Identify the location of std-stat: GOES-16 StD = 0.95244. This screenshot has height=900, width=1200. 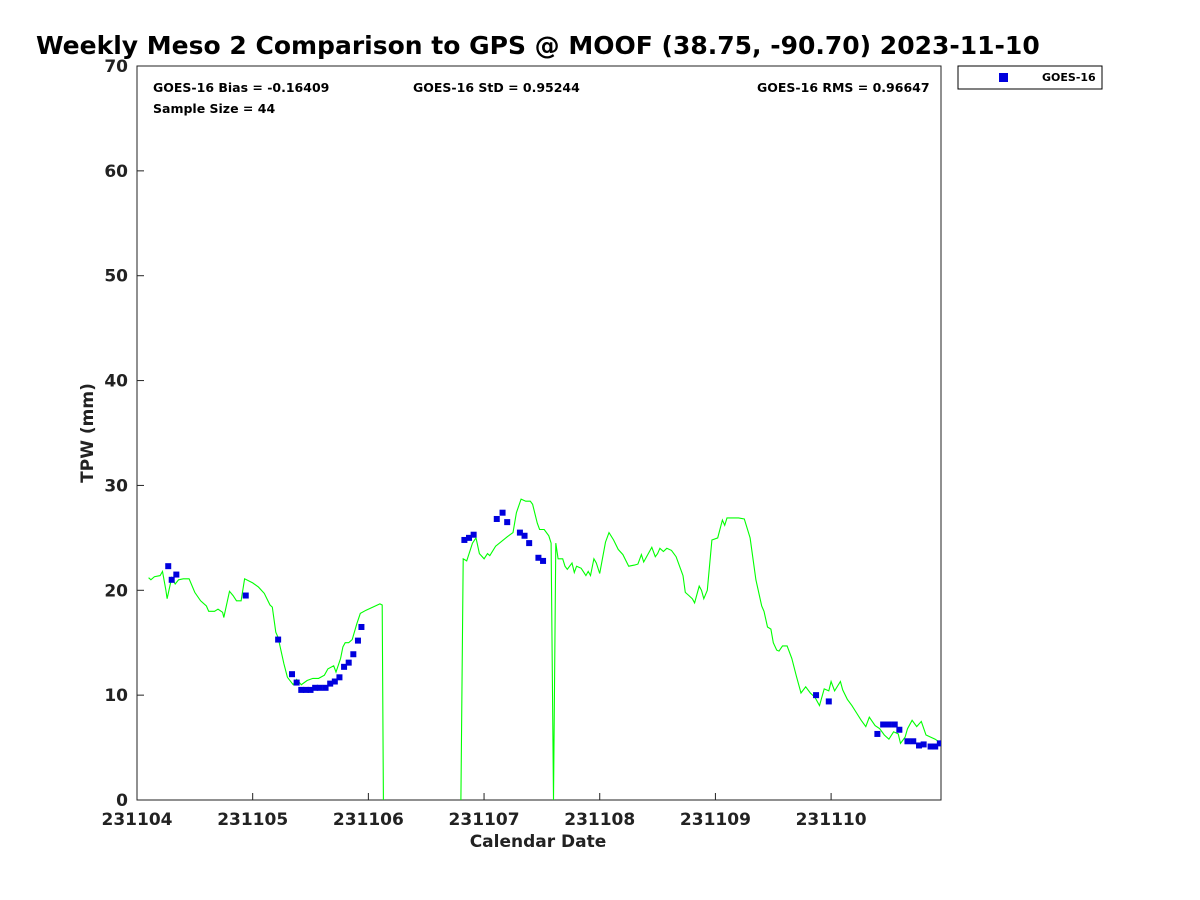
(496, 87).